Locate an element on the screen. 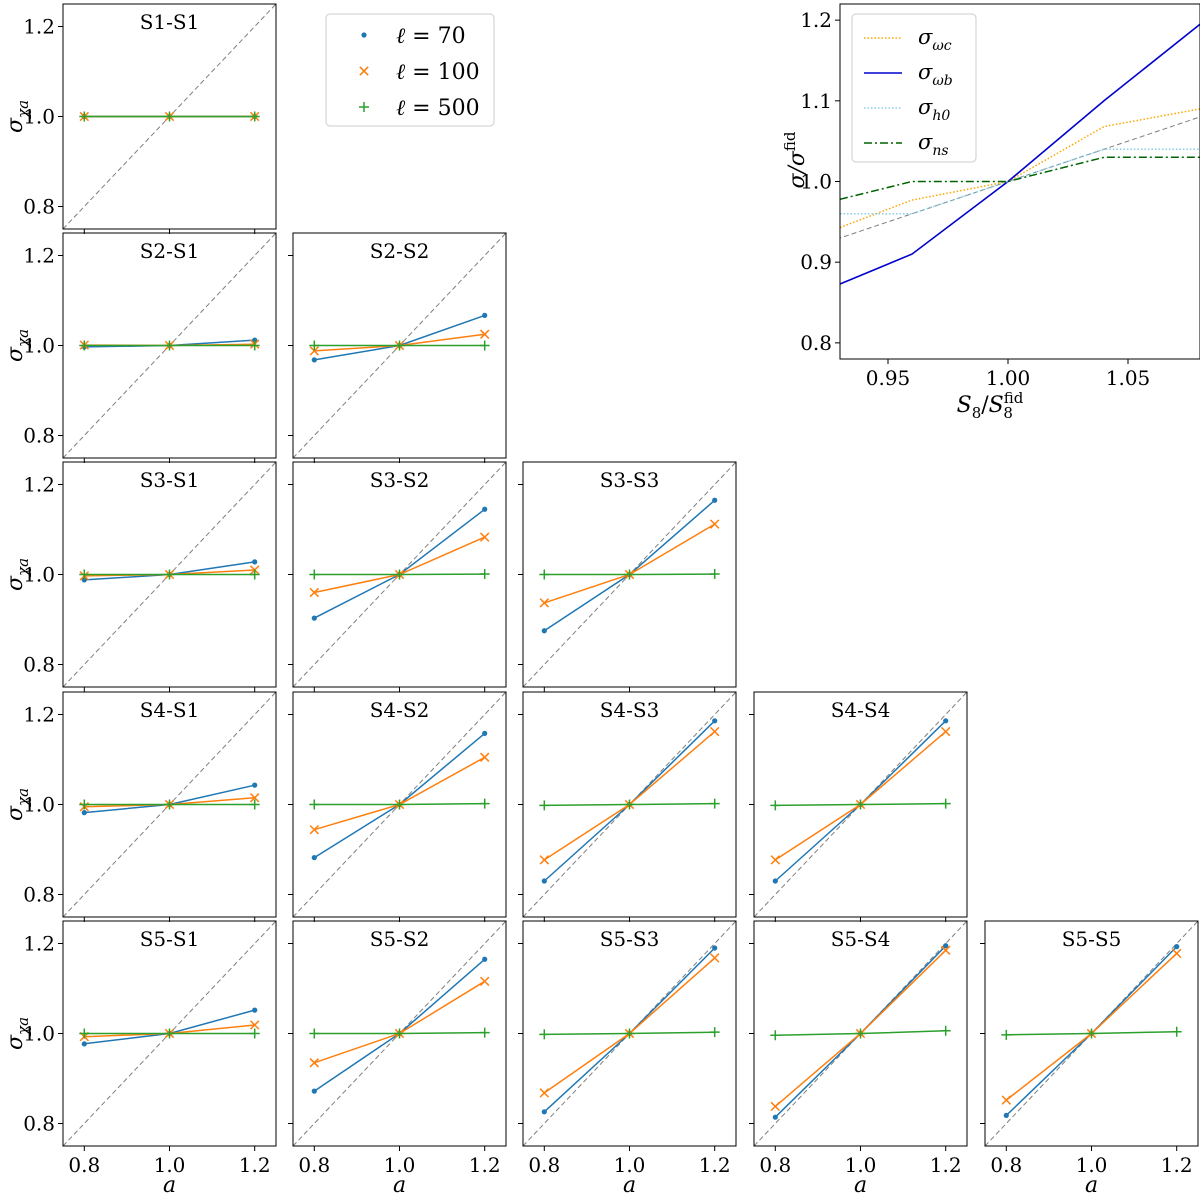 This screenshot has height=1200, width=1200. inset-y-tick-label: 1.1 is located at coordinates (816, 101).